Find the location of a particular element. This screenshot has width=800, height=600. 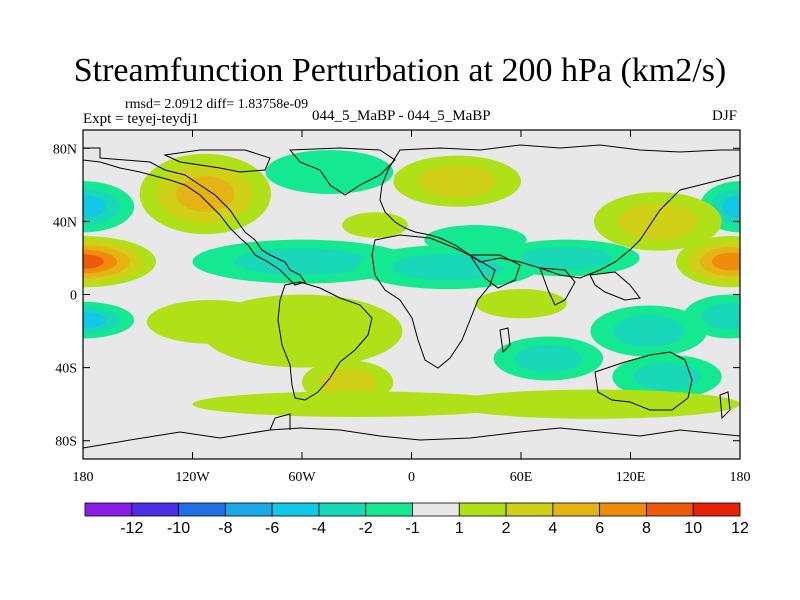

colorbar-label: -10 is located at coordinates (178, 528).